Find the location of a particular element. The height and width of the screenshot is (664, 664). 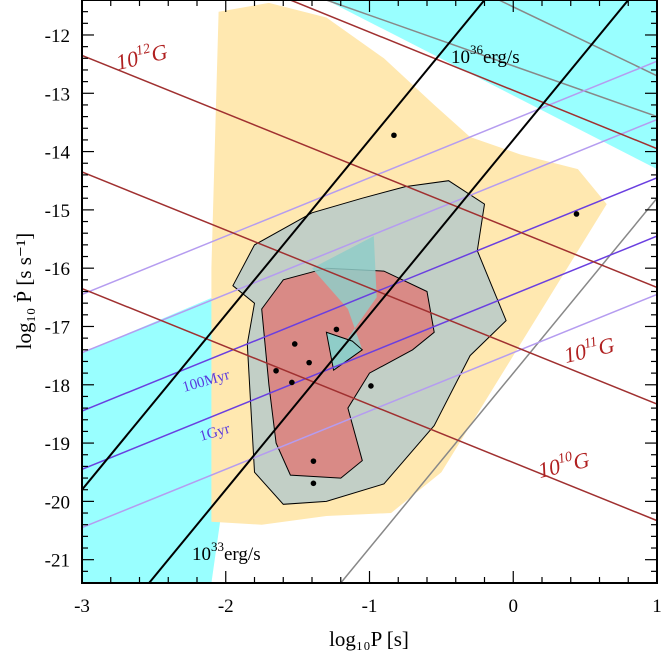

x-tick-label: -1 is located at coordinates (370, 606).